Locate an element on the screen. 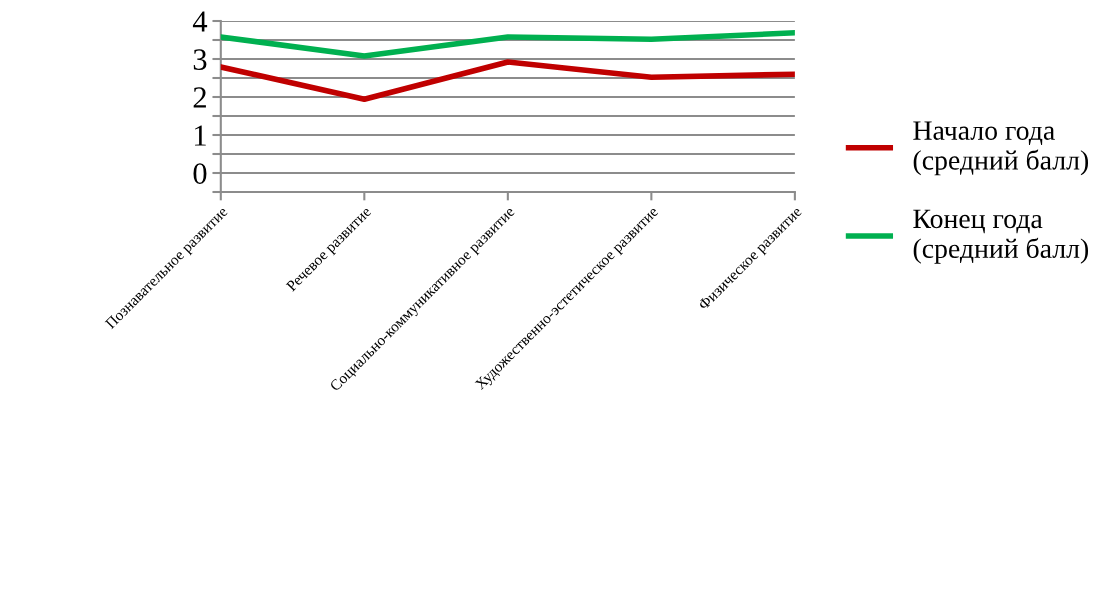 The width and height of the screenshot is (1104, 600). y-tick-label: 2 is located at coordinates (199, 97).